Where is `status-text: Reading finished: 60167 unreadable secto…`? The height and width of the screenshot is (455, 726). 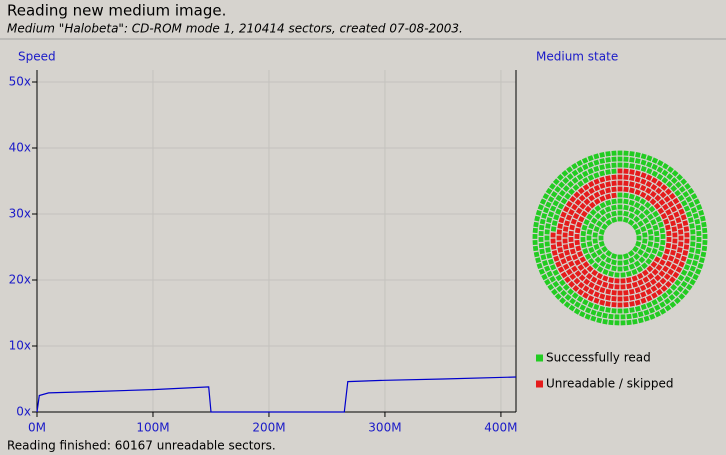
status-text: Reading finished: 60167 unreadable secto… is located at coordinates (141, 446).